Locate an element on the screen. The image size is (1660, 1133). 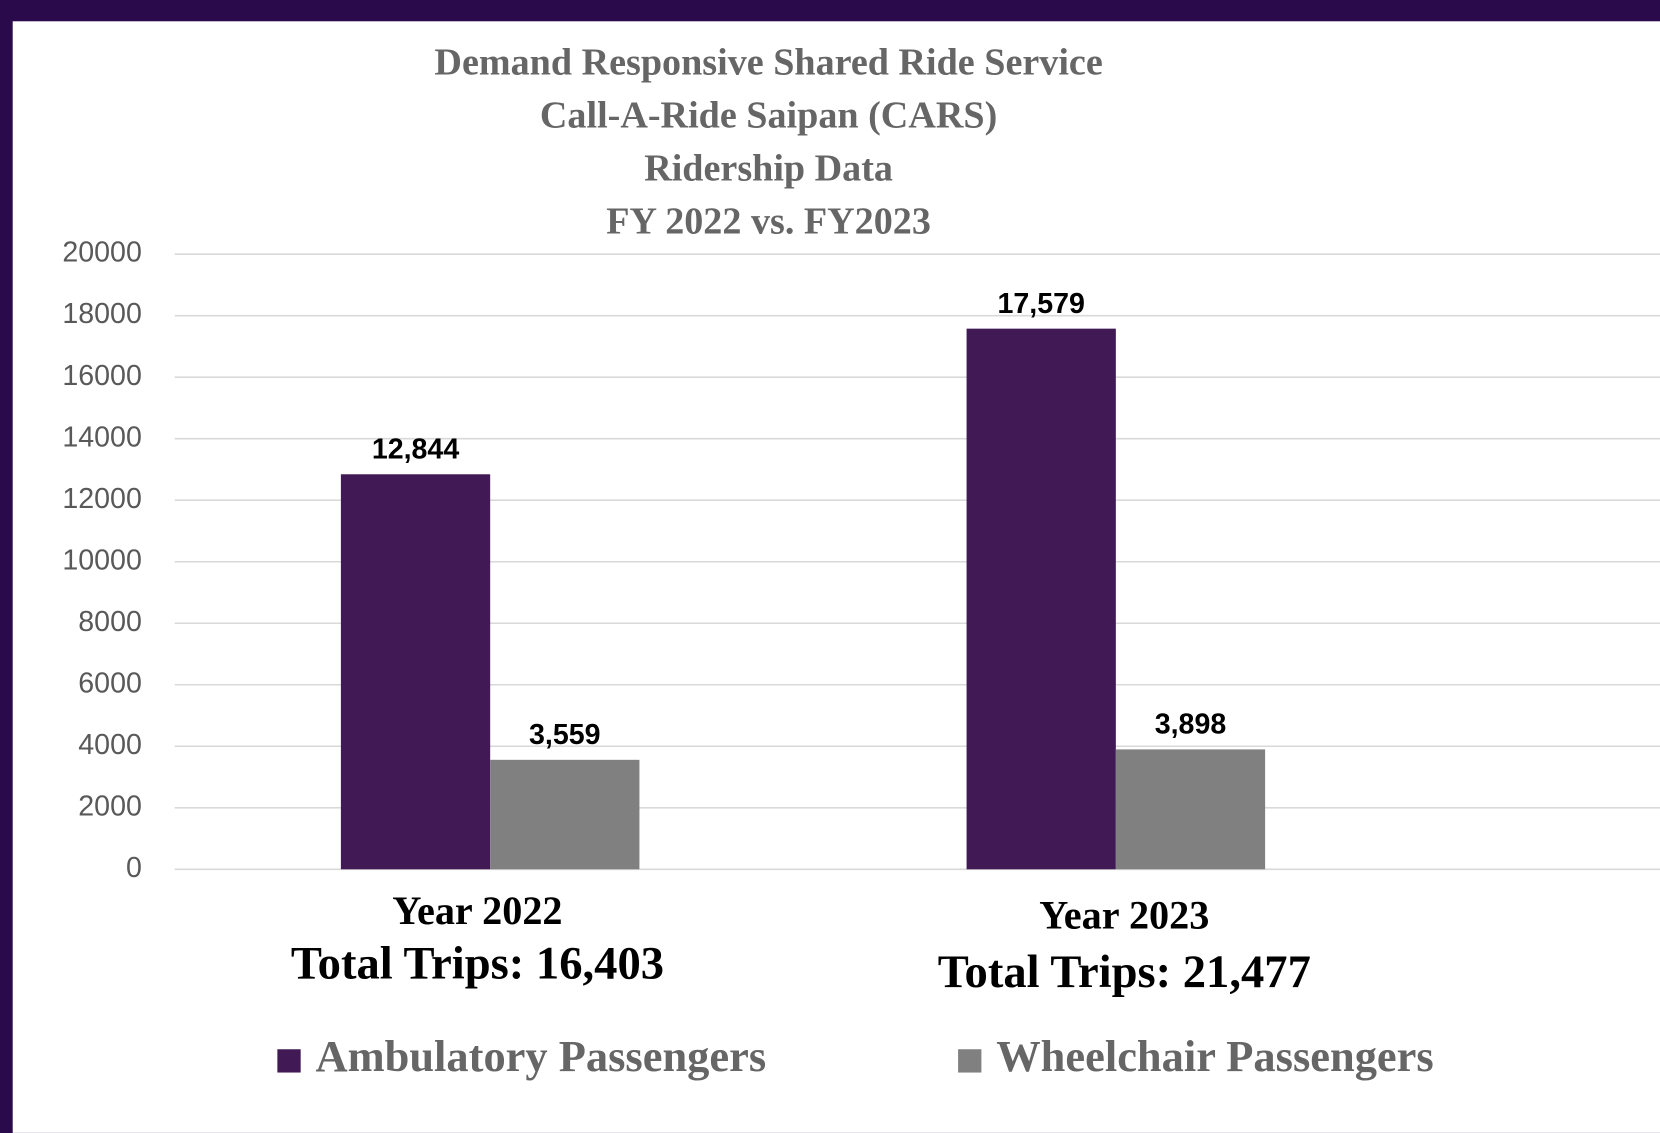
chart-title: Call-A-Ride Saipan (CARS) is located at coordinates (768, 115).